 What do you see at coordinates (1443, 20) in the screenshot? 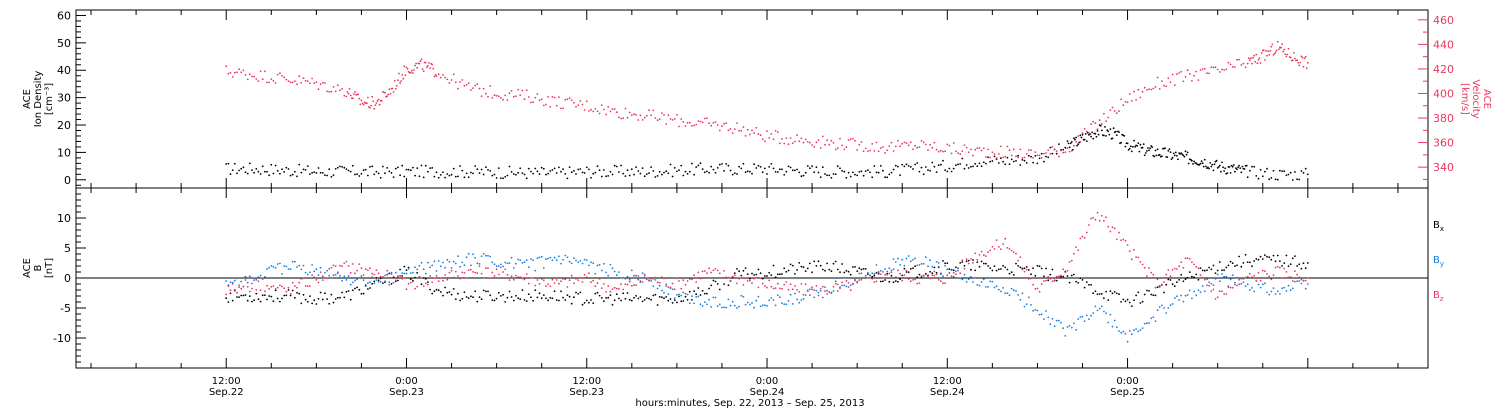
I see `y2-tick-label: 460` at bounding box center [1443, 20].